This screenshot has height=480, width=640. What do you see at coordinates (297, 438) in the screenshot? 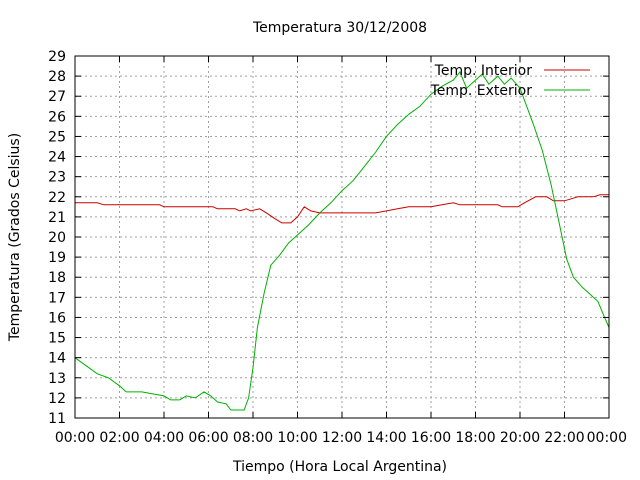
I see `x-tick-label: 10:00` at bounding box center [297, 438].